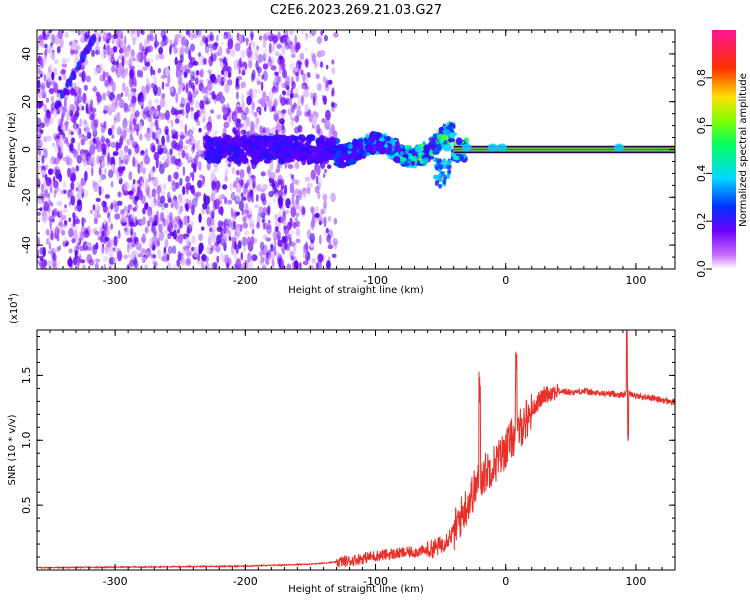 The height and width of the screenshot is (600, 750). Describe the element at coordinates (356, 10) in the screenshot. I see `chart-title: C2E6.2023.269.21.03.G27` at that location.